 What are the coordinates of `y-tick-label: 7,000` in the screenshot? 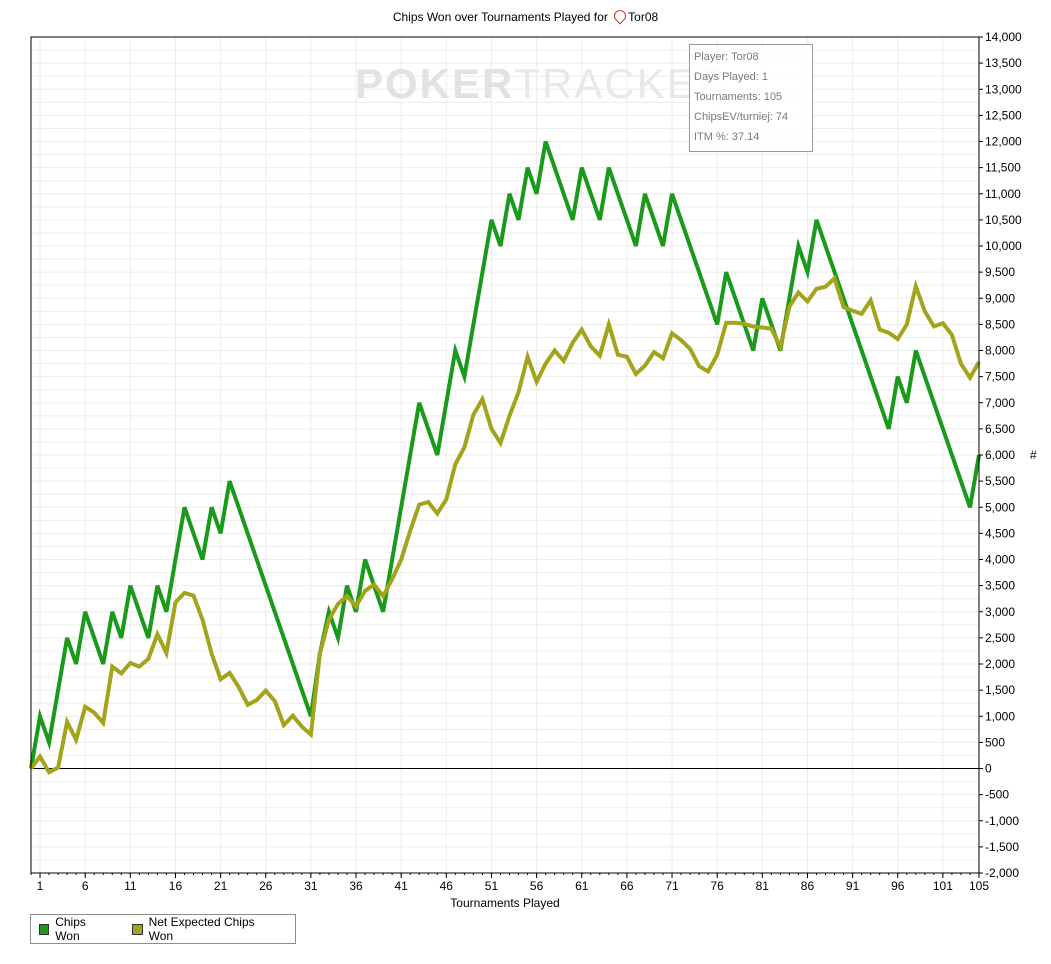 It's located at (1000, 403).